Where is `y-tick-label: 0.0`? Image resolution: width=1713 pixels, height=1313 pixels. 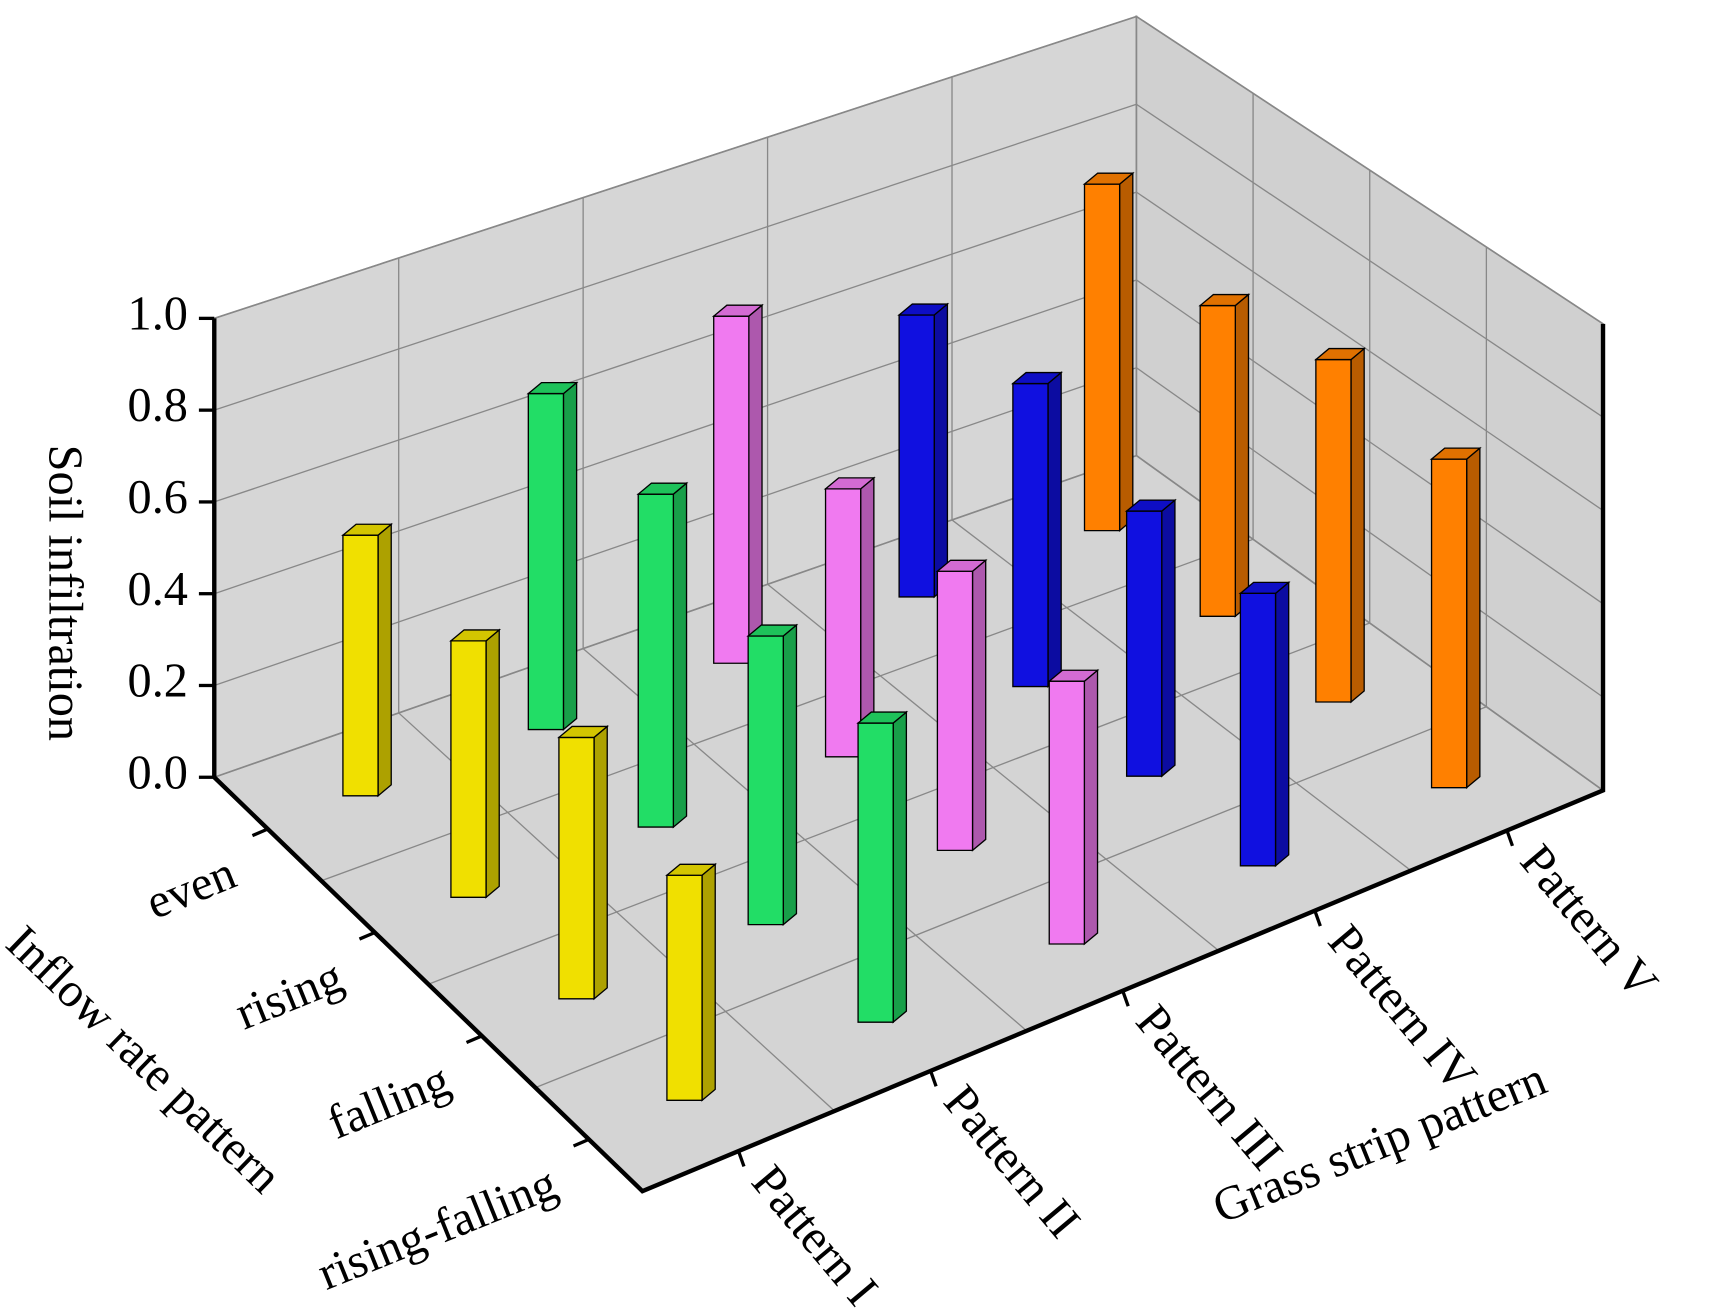 y-tick-label: 0.0 is located at coordinates (158, 772).